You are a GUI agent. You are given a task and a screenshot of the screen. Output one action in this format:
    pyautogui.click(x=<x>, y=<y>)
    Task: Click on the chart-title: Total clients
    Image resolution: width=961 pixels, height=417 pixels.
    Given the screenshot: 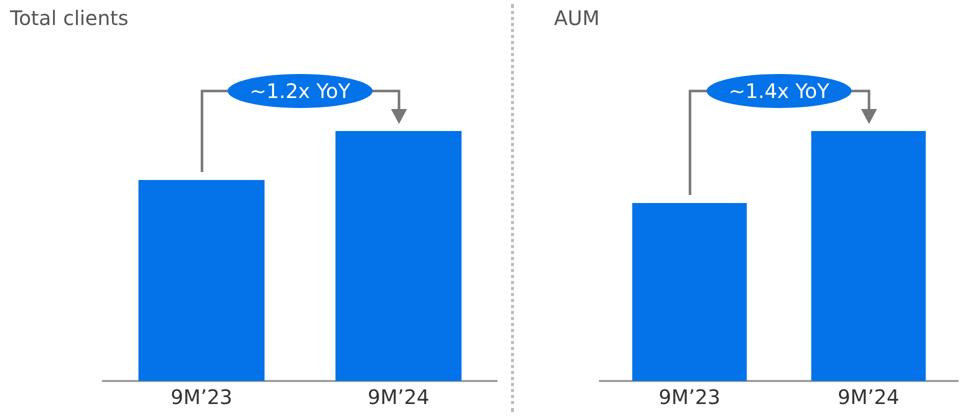 What is the action you would take?
    pyautogui.click(x=69, y=18)
    